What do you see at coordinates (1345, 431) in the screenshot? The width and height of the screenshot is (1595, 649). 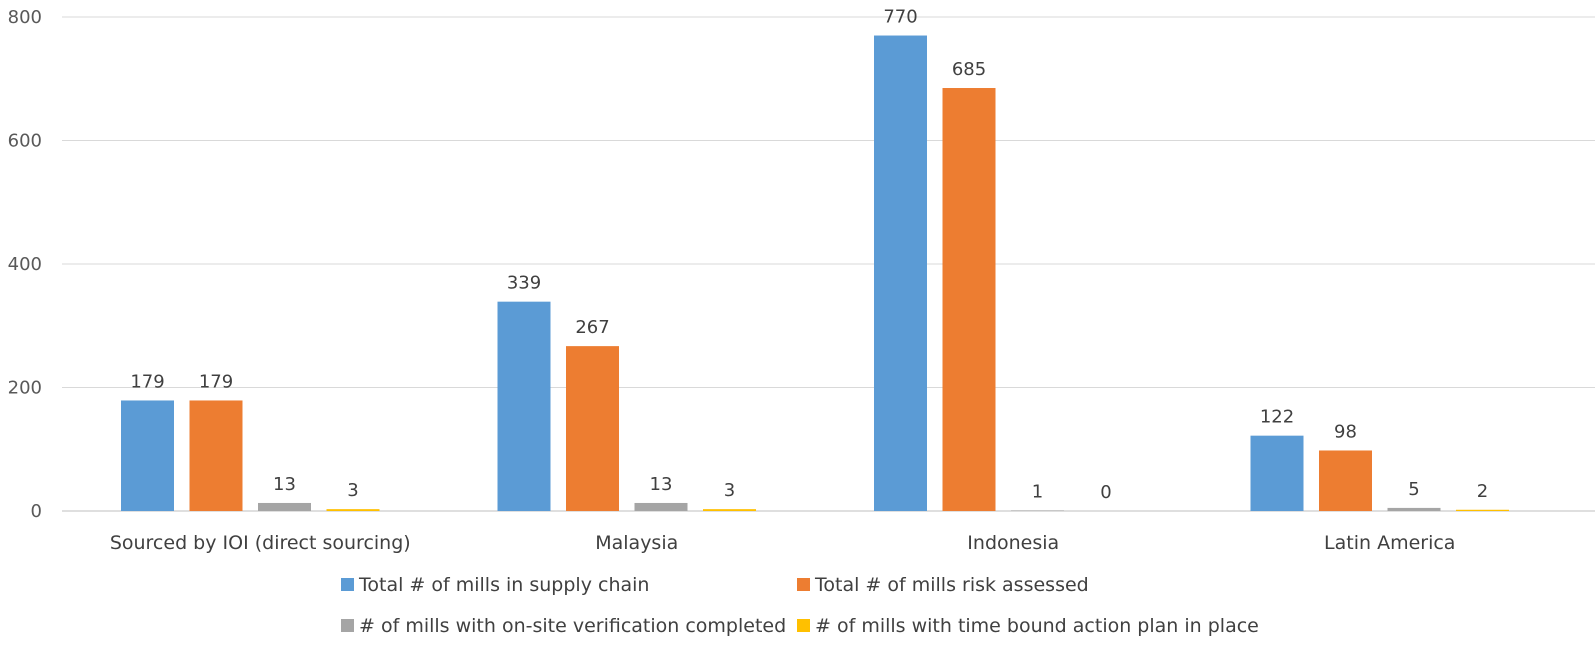 I see `data-label: 98` at bounding box center [1345, 431].